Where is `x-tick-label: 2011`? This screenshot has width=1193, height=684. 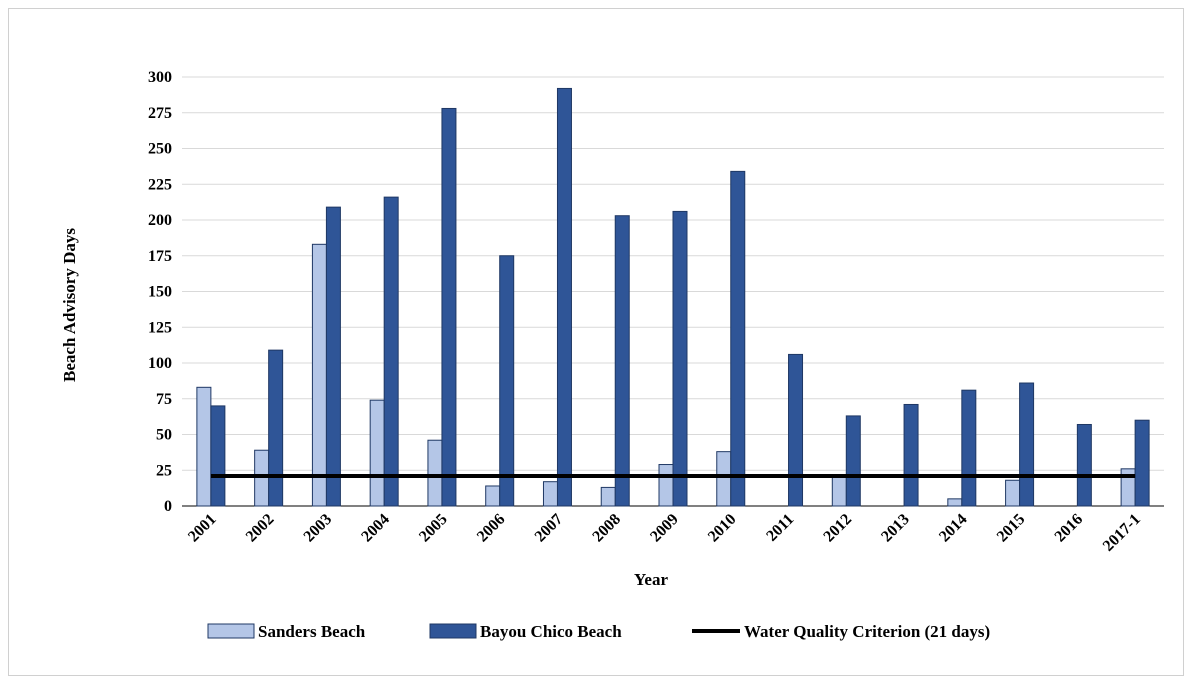
x-tick-label: 2011 is located at coordinates (780, 528).